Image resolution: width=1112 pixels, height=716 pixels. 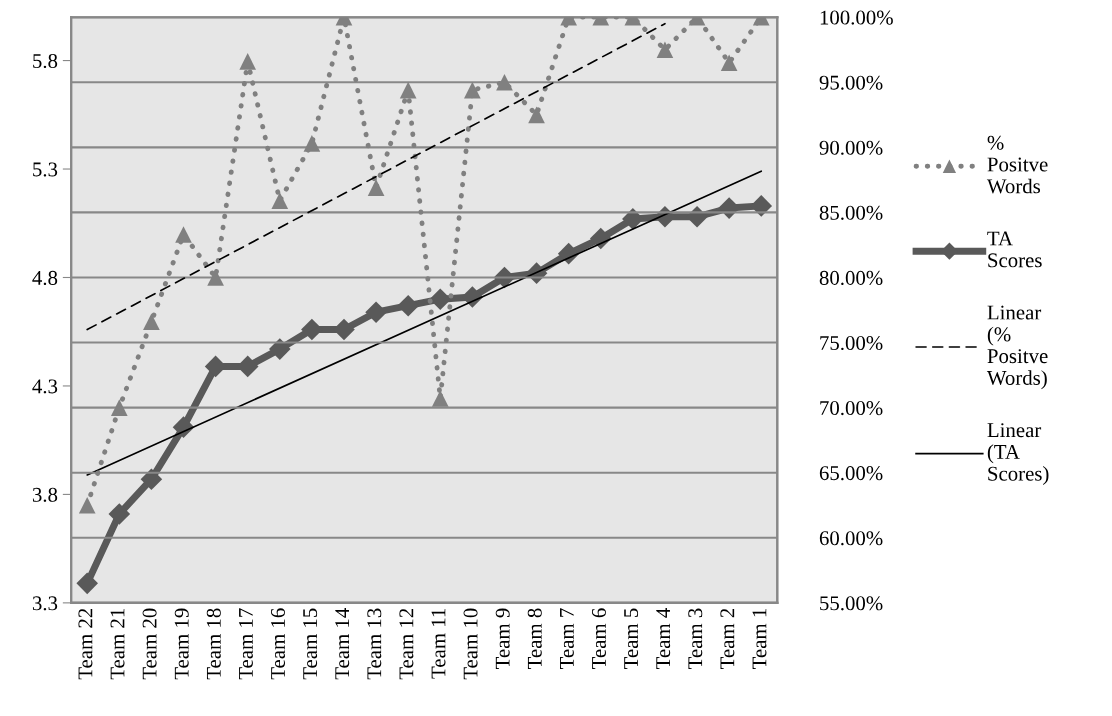 What do you see at coordinates (856, 17) in the screenshot?
I see `y2-tick-label: 100.00%` at bounding box center [856, 17].